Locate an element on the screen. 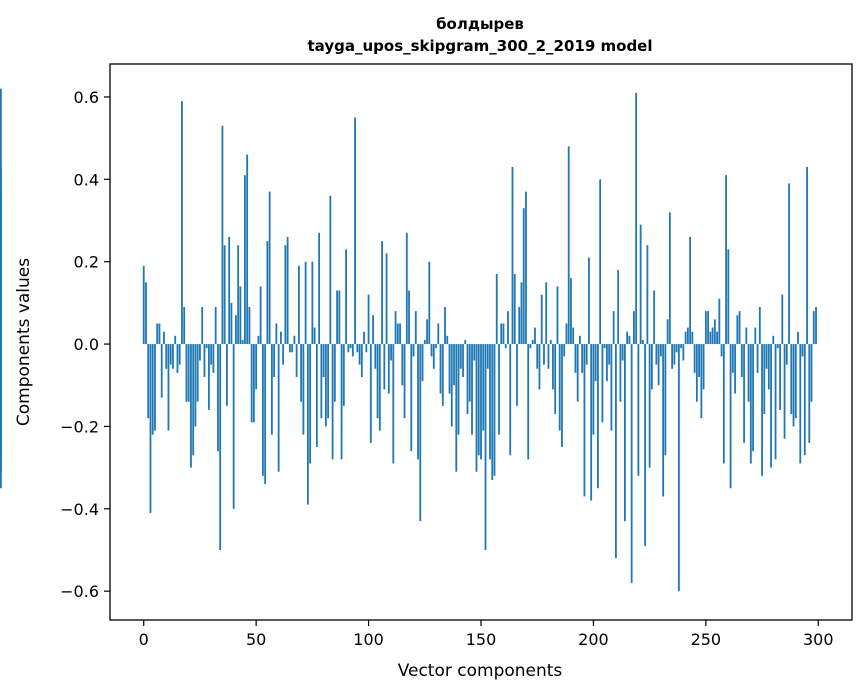  x-tick-label: 200 is located at coordinates (593, 639).